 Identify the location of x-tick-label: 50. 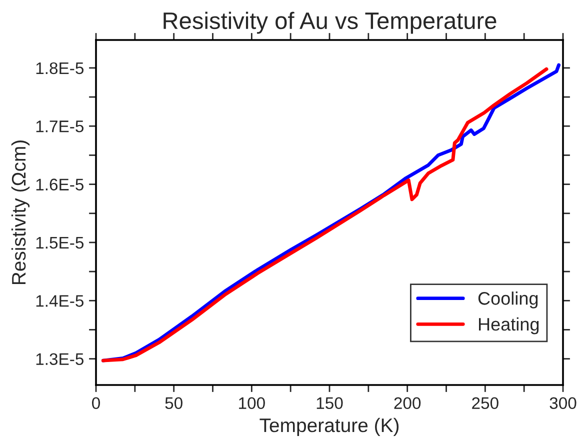
(173, 403).